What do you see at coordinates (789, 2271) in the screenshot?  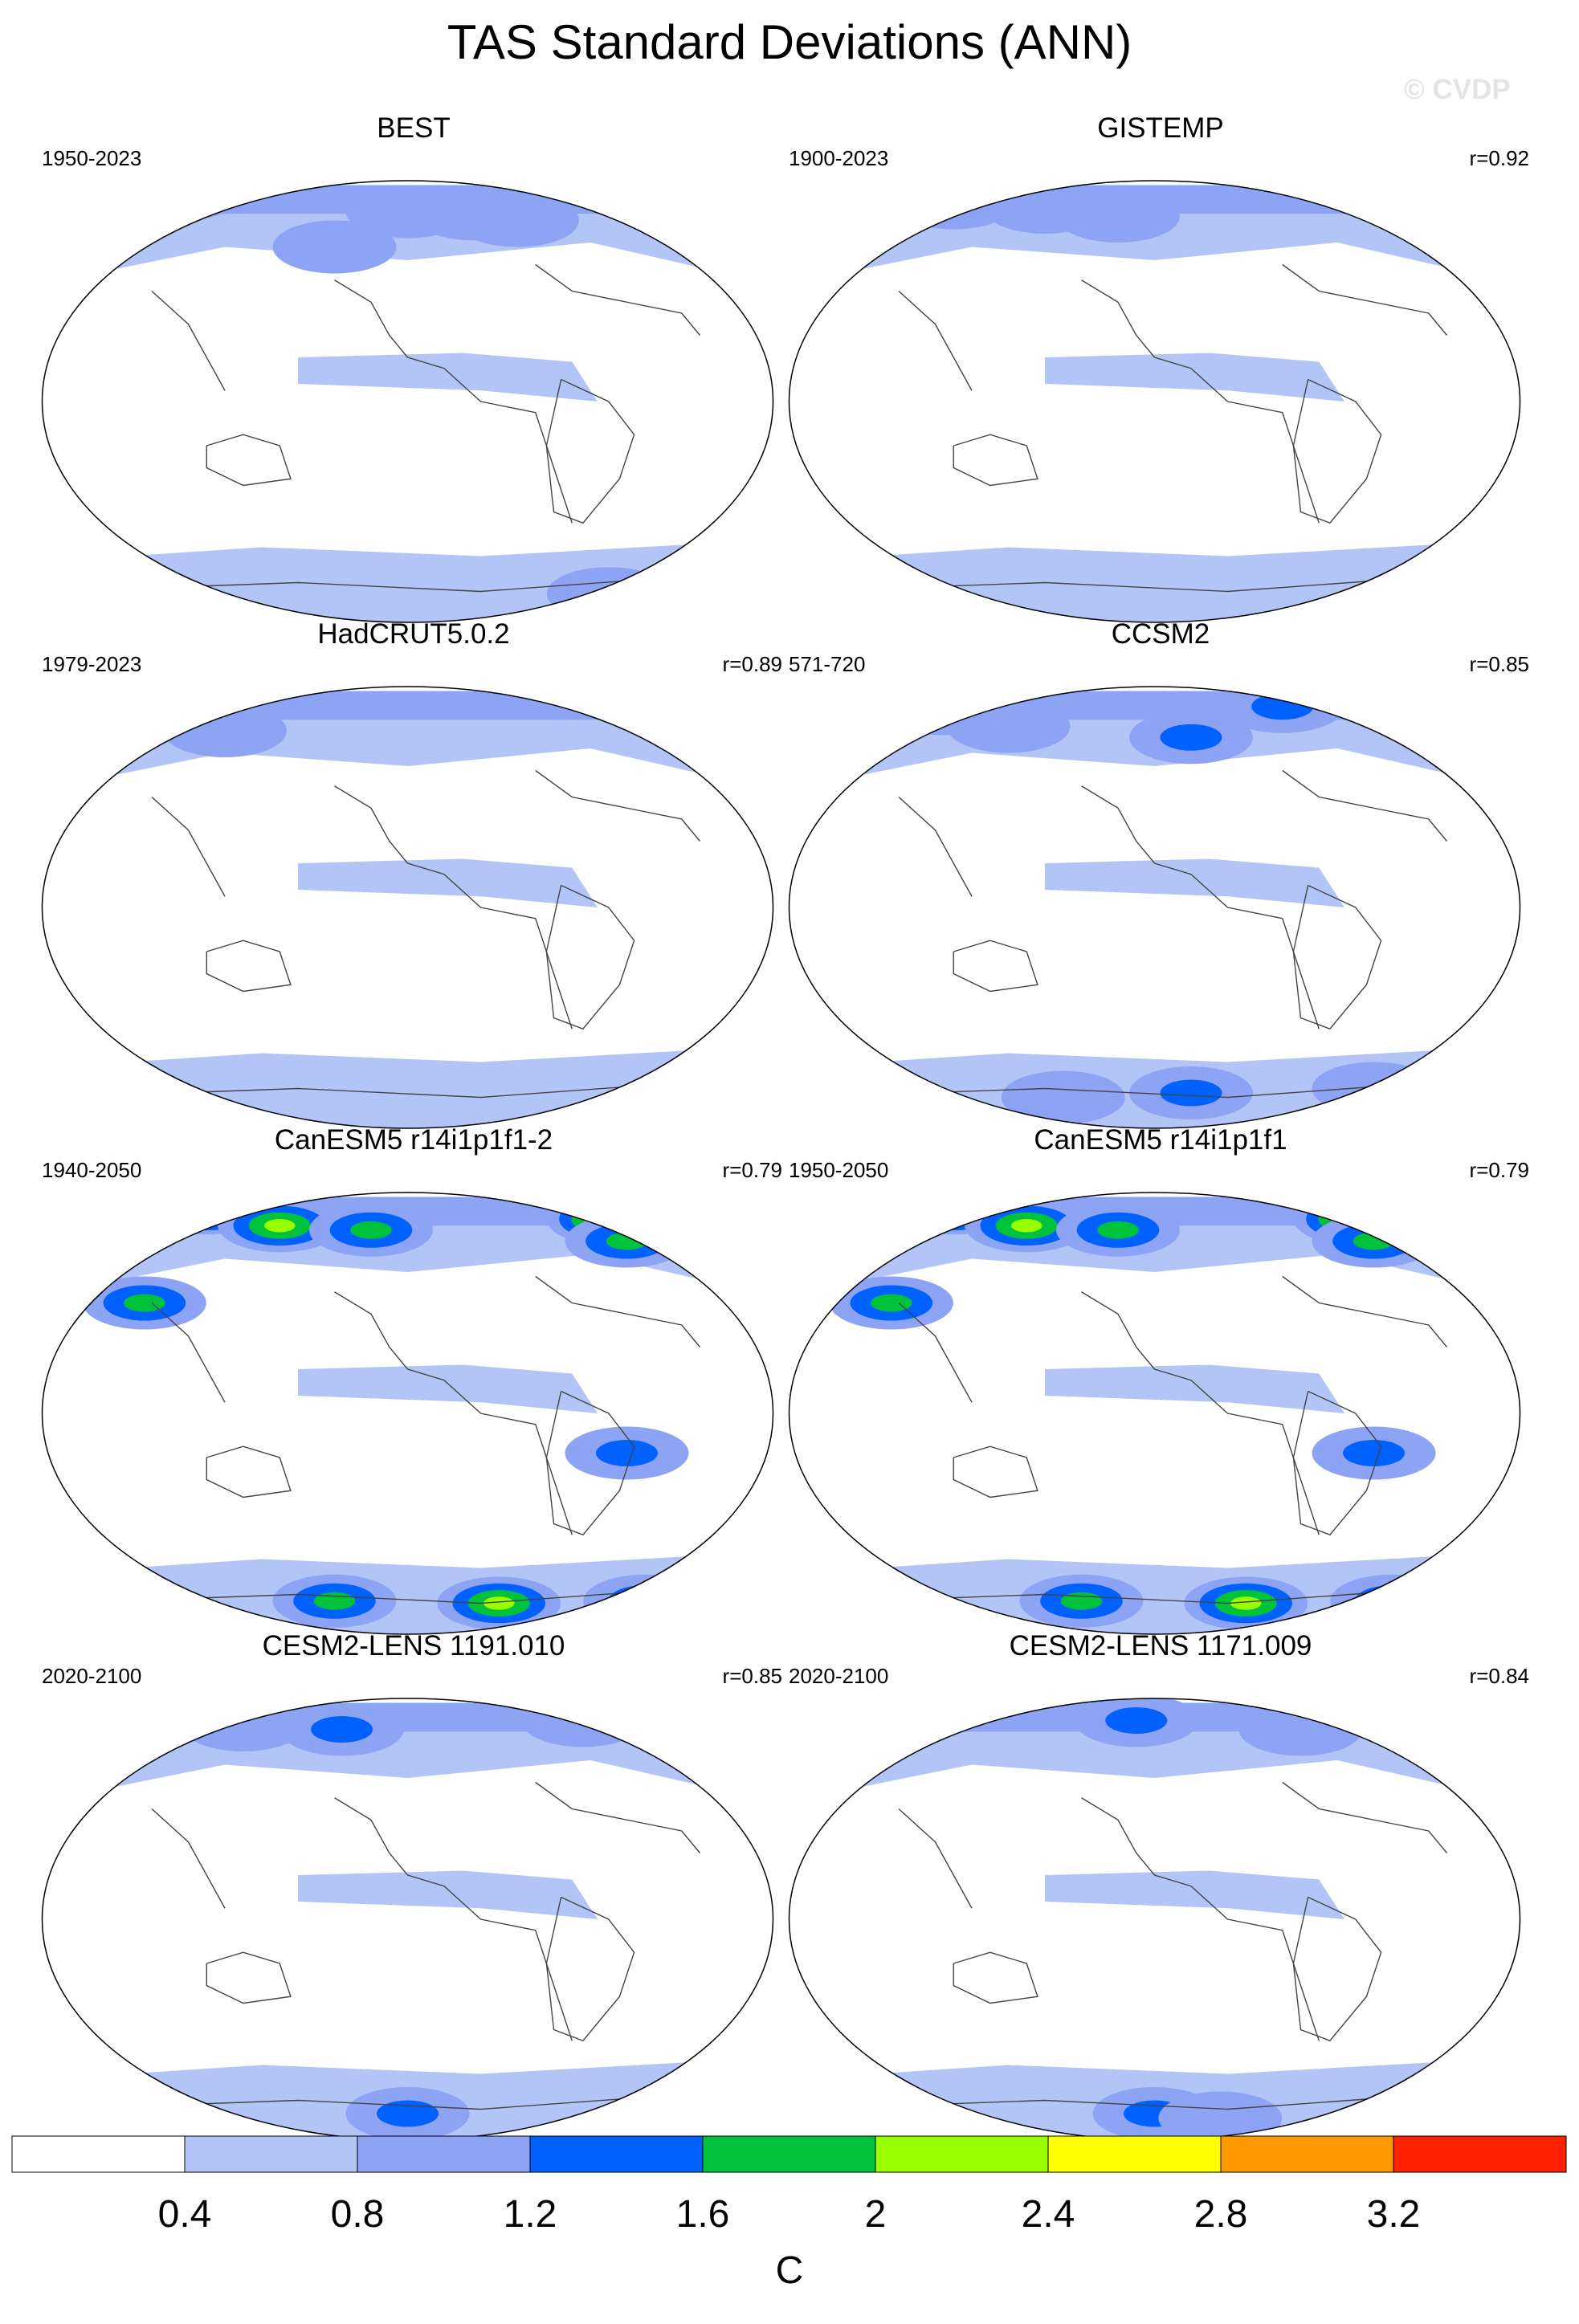 I see `colorbar-unit: C` at bounding box center [789, 2271].